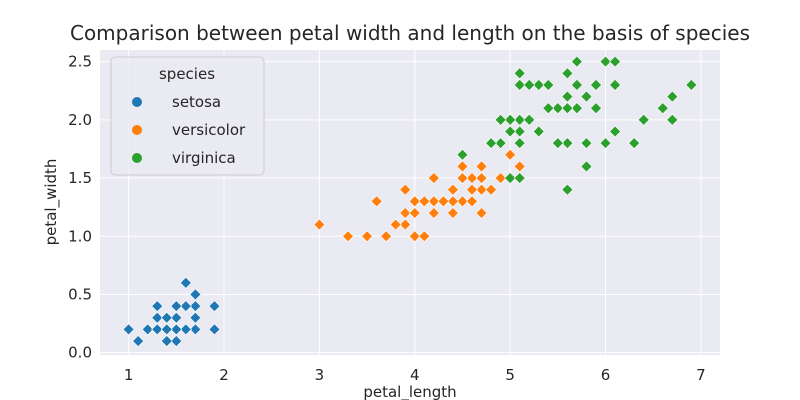 The width and height of the screenshot is (800, 400). What do you see at coordinates (415, 375) in the screenshot?
I see `x-tick-label: 4` at bounding box center [415, 375].